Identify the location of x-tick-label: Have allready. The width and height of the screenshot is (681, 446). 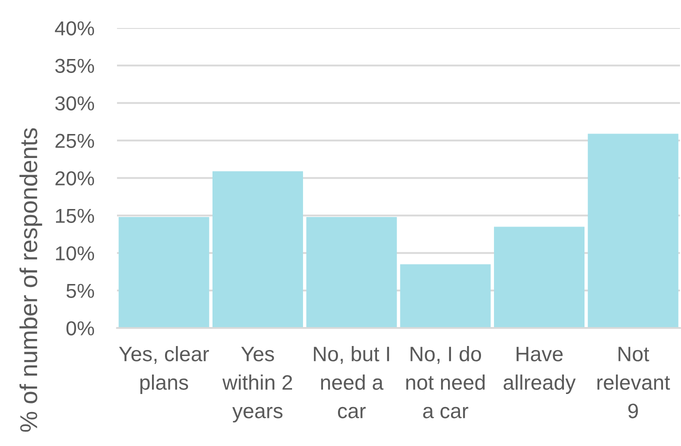
(540, 370).